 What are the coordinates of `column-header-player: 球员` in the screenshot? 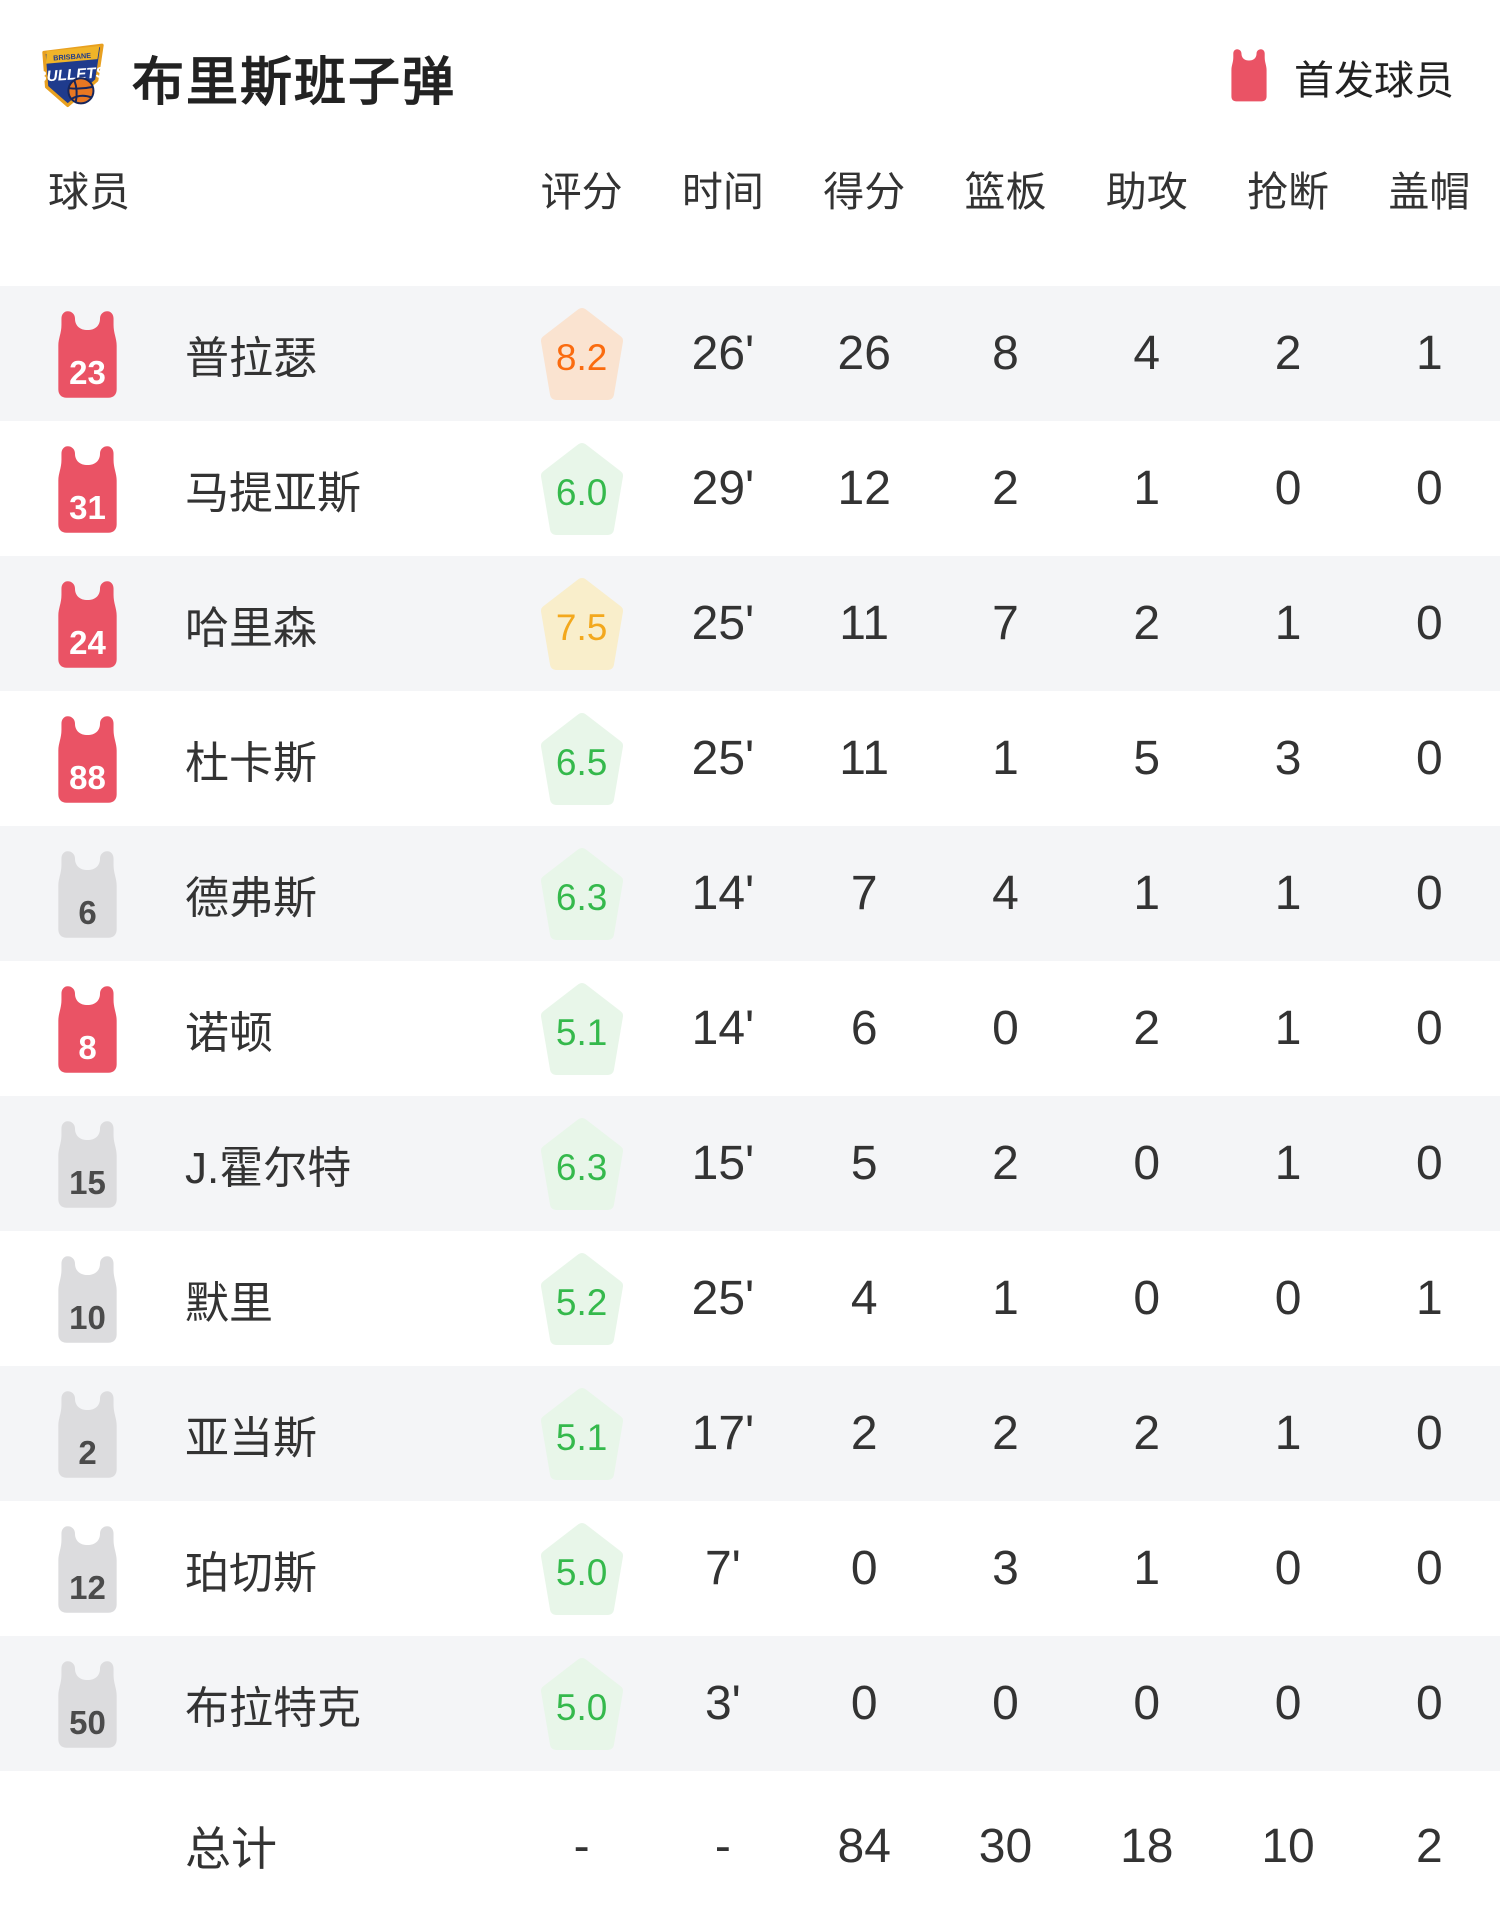 It's located at (89, 192).